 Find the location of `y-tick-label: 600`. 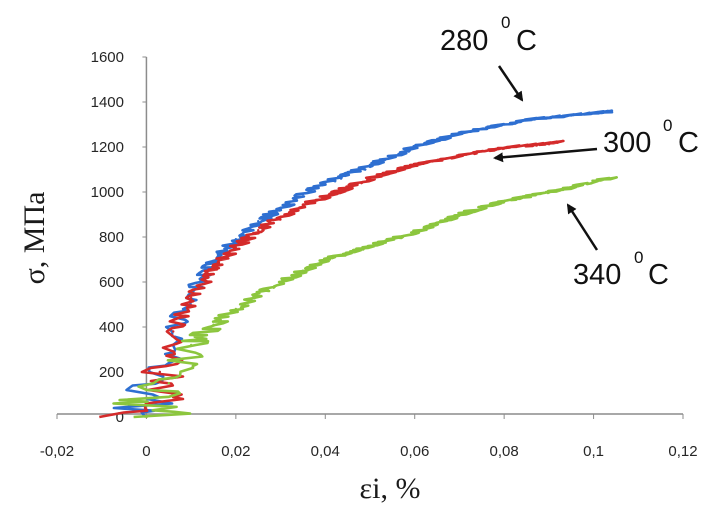

y-tick-label: 600 is located at coordinates (111, 282).